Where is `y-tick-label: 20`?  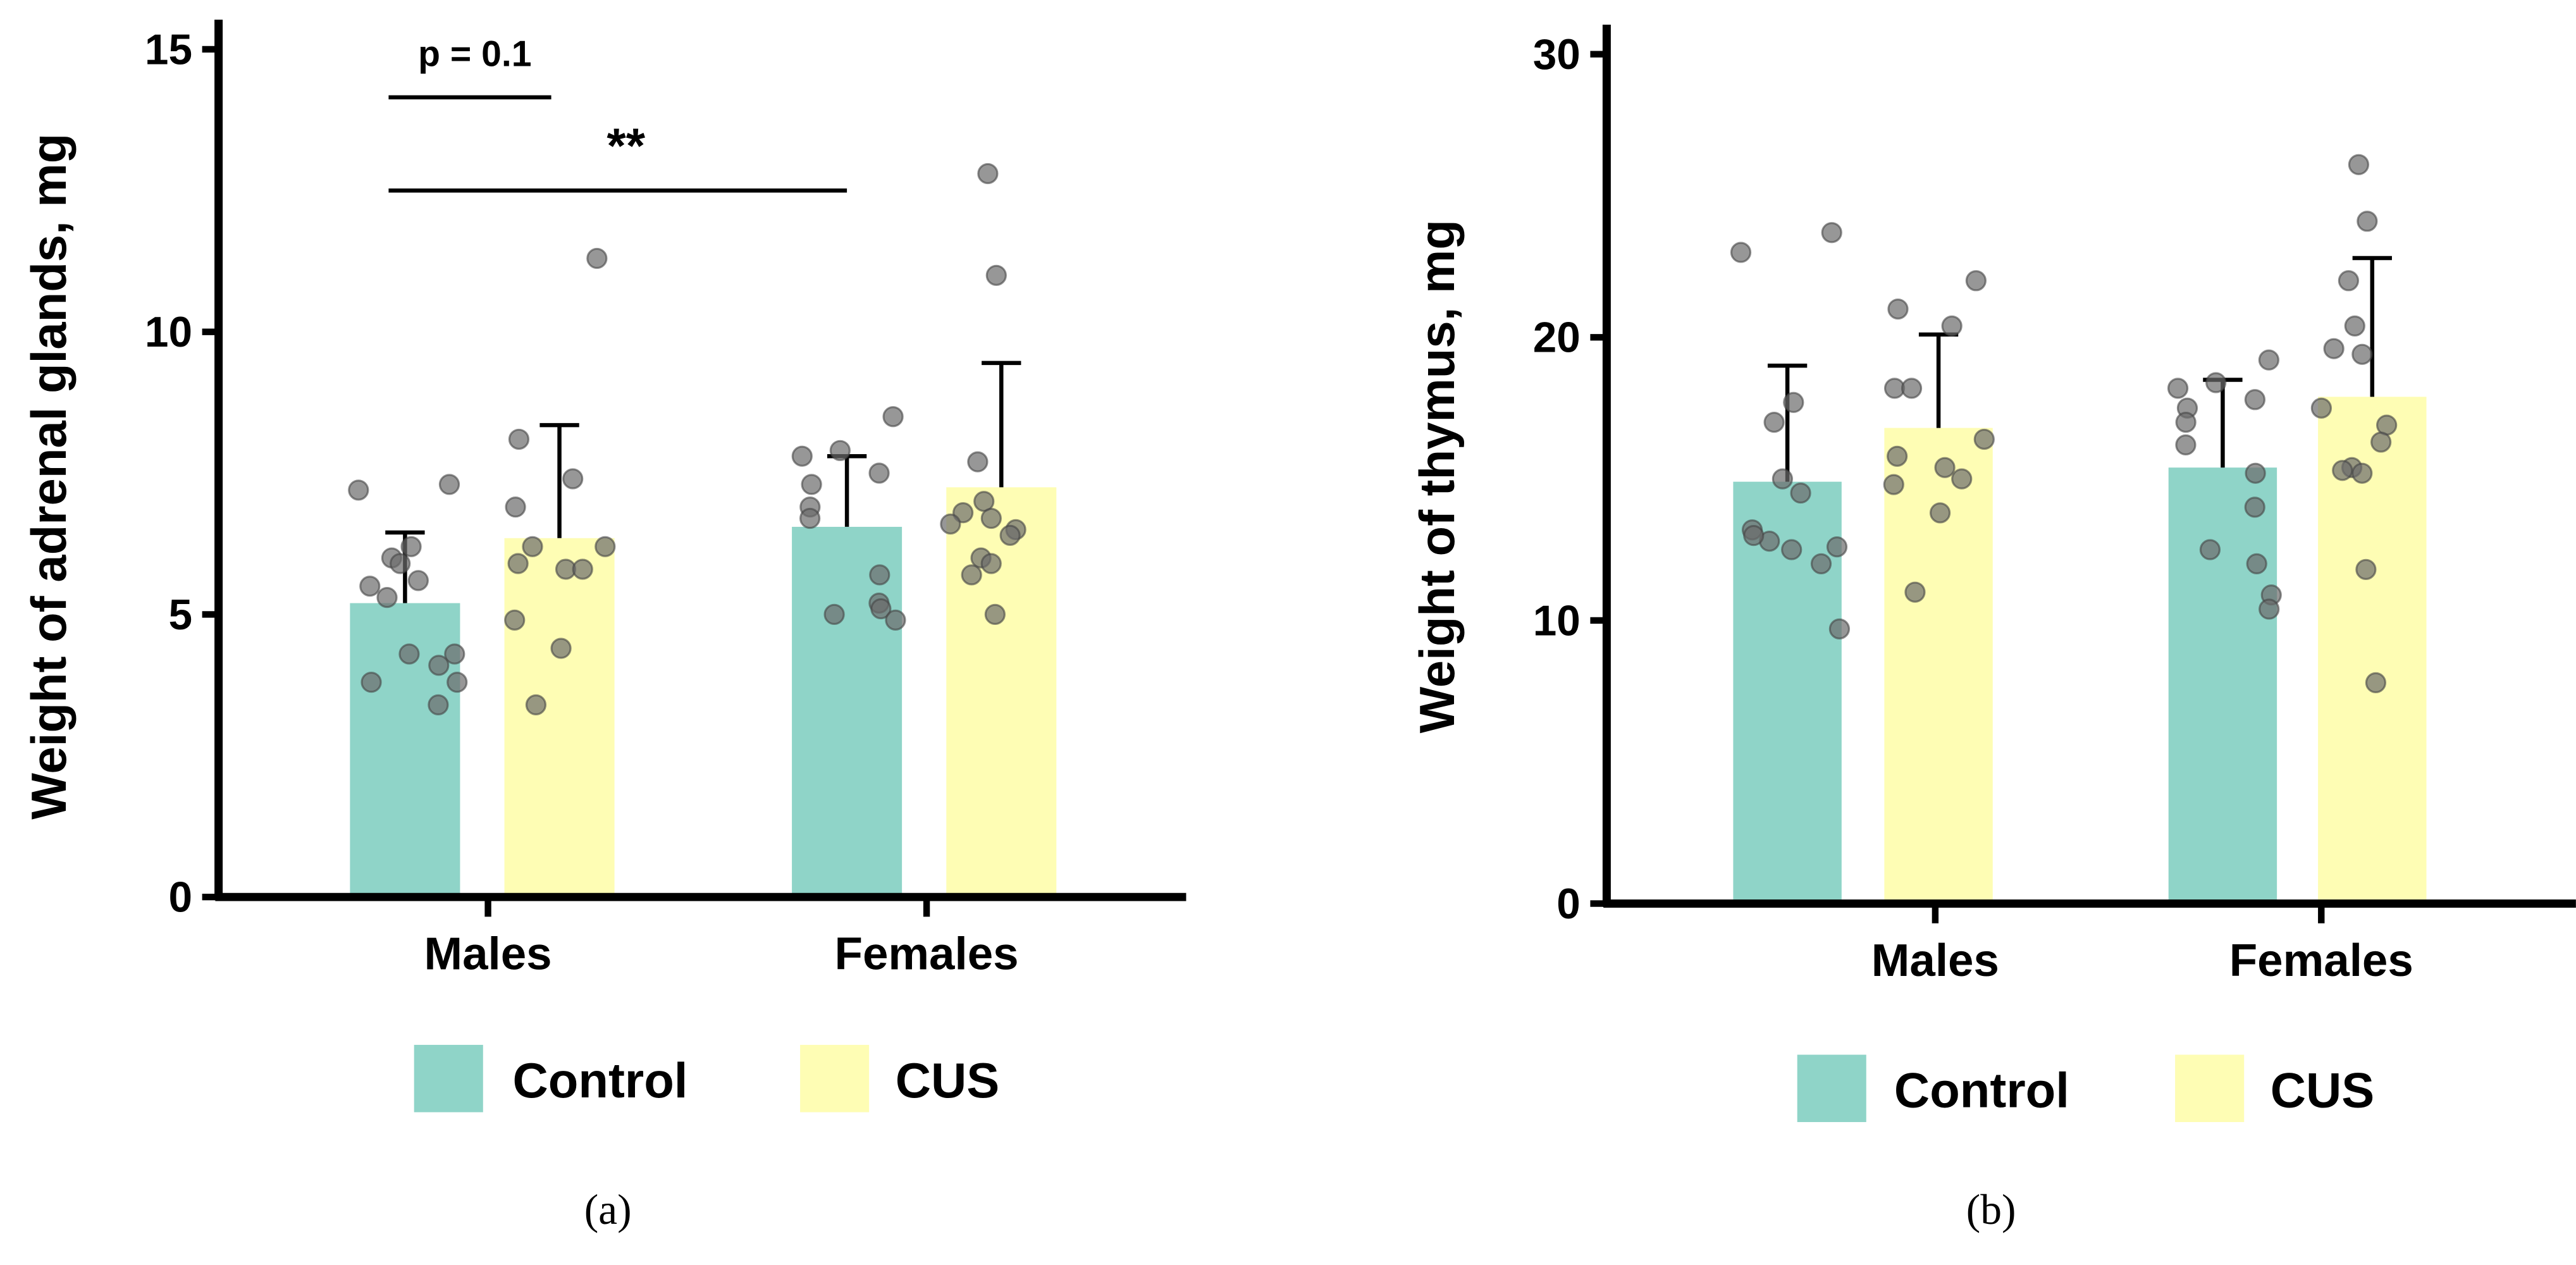
y-tick-label: 20 is located at coordinates (1557, 338).